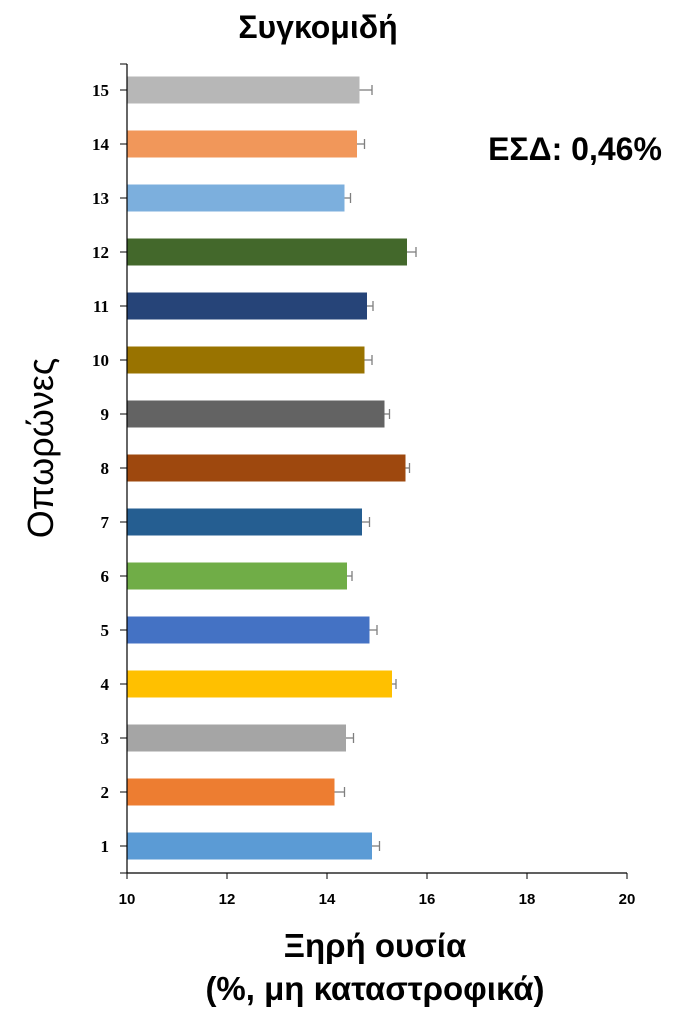  What do you see at coordinates (105, 522) in the screenshot?
I see `y-tick-label: 7` at bounding box center [105, 522].